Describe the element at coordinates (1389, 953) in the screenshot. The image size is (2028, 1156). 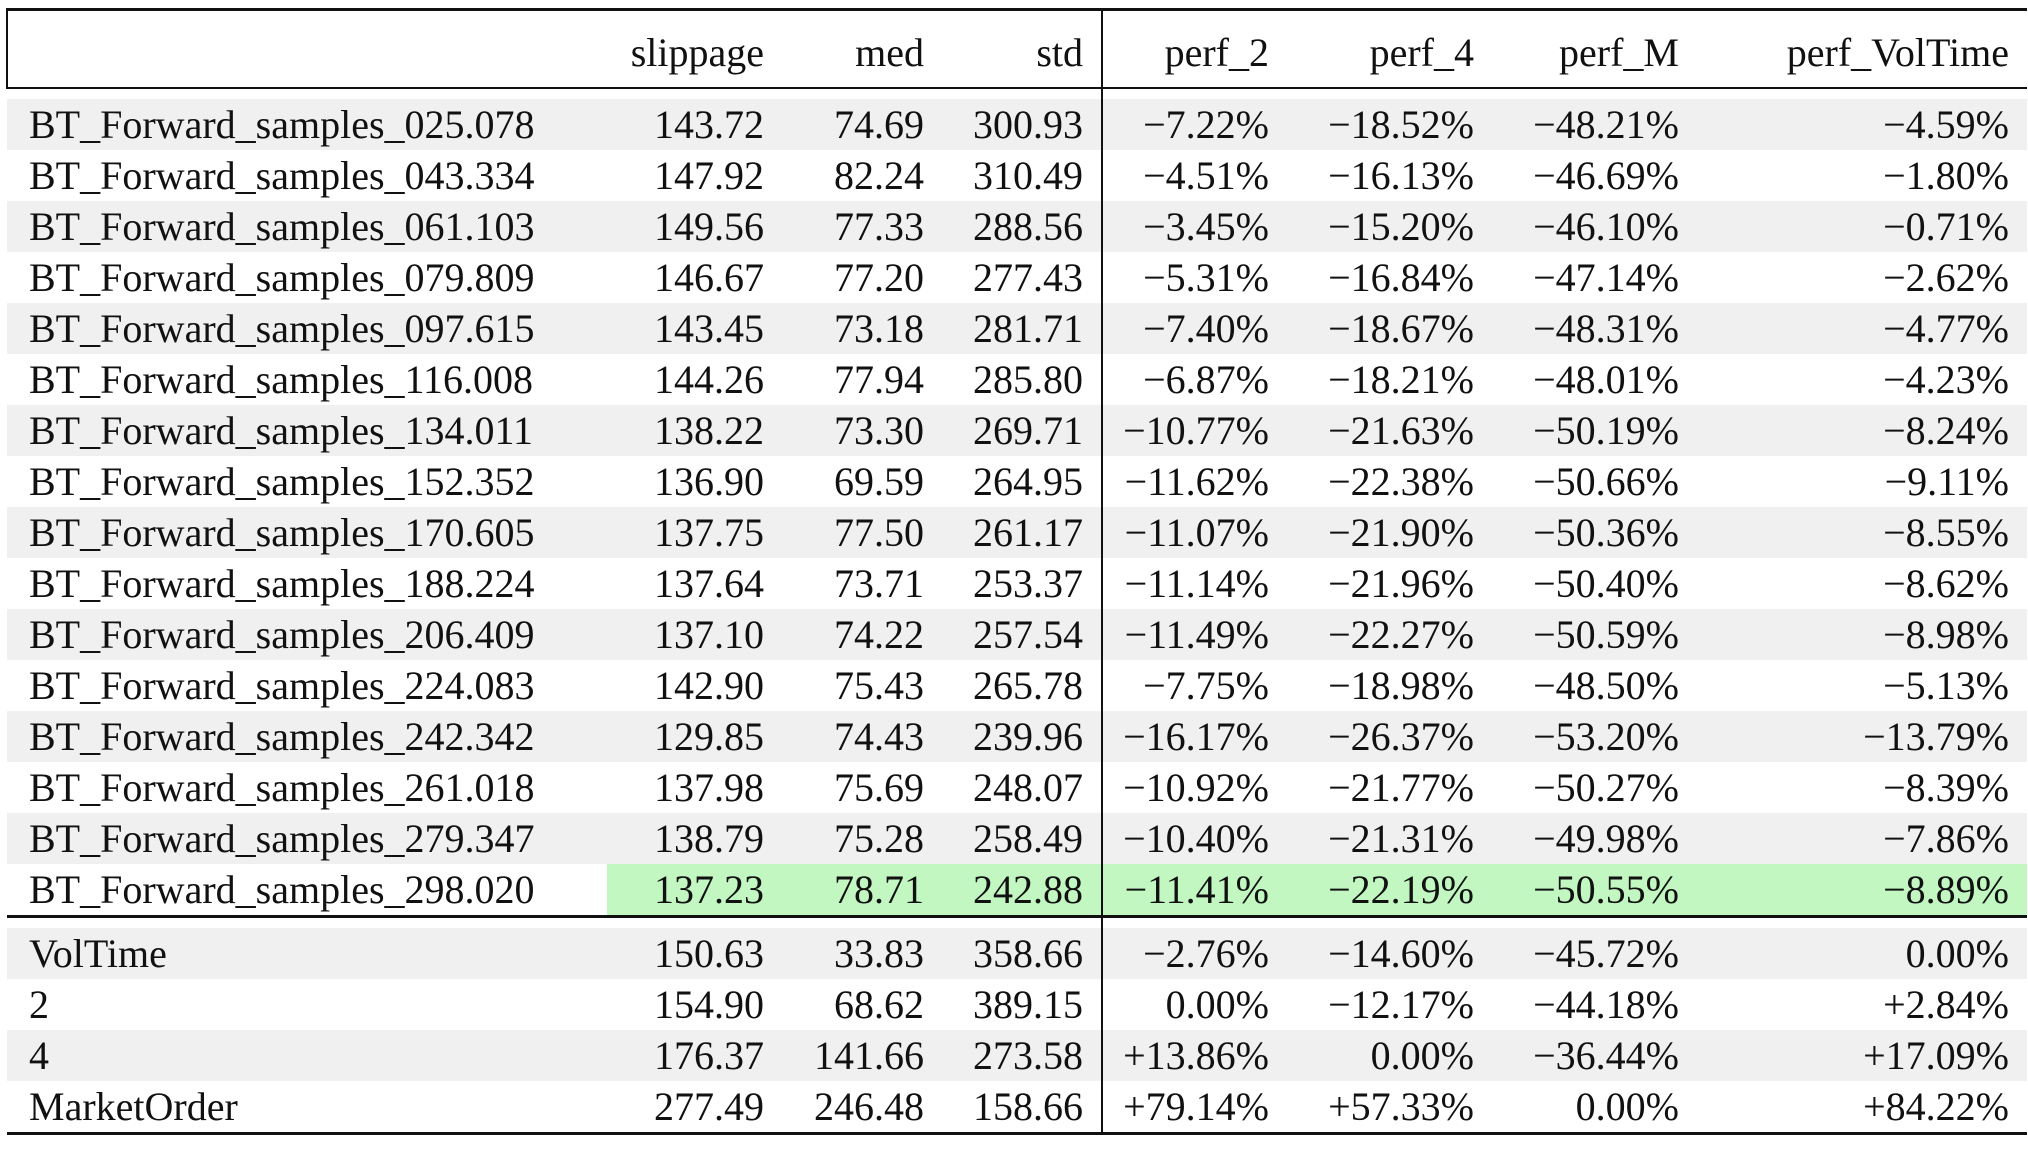
I see `perf-4-cell: −14.60%` at that location.